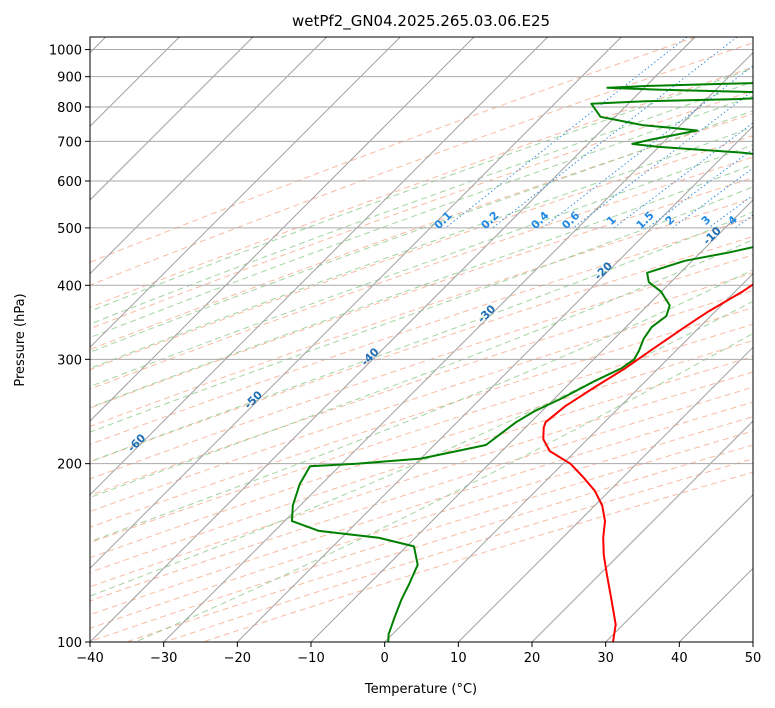  Describe the element at coordinates (486, 313) in the screenshot. I see `isotherm-label: -30` at that location.